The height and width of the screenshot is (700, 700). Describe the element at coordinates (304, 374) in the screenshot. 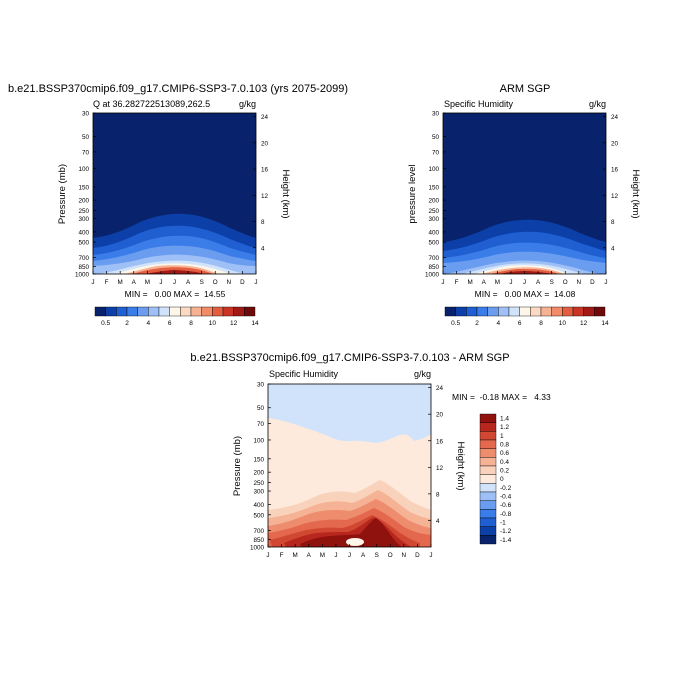

I see `panel-diff-subtitle-left: Specific Humidity` at that location.